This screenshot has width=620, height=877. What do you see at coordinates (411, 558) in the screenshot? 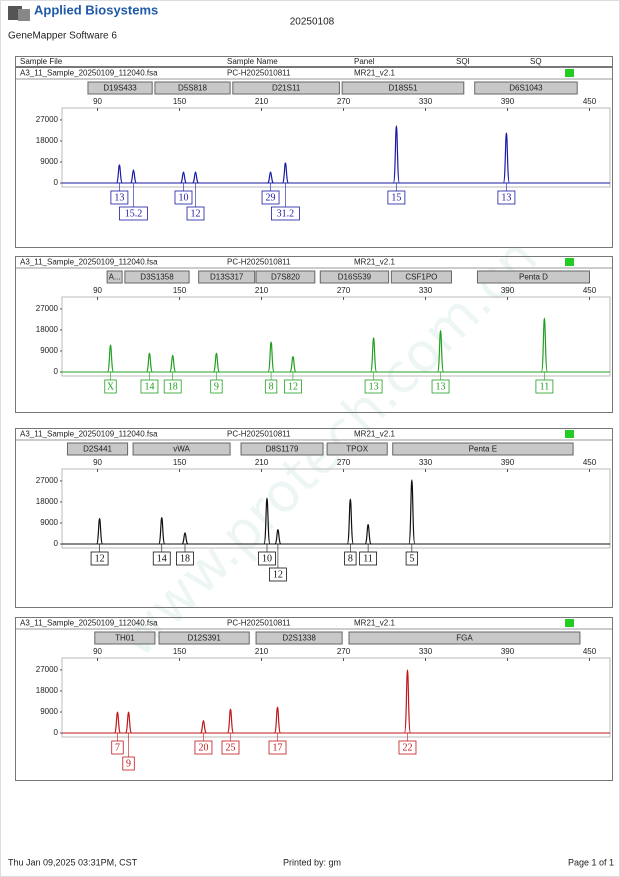
I see `allele-label: 5` at bounding box center [411, 558].